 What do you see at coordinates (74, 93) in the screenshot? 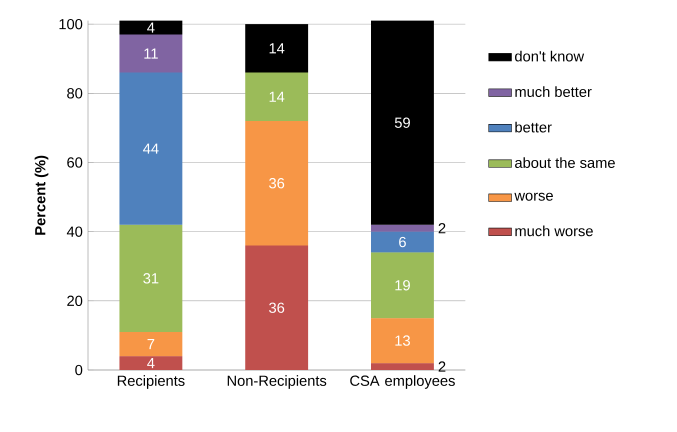
I see `y-tick-label: 80` at bounding box center [74, 93].